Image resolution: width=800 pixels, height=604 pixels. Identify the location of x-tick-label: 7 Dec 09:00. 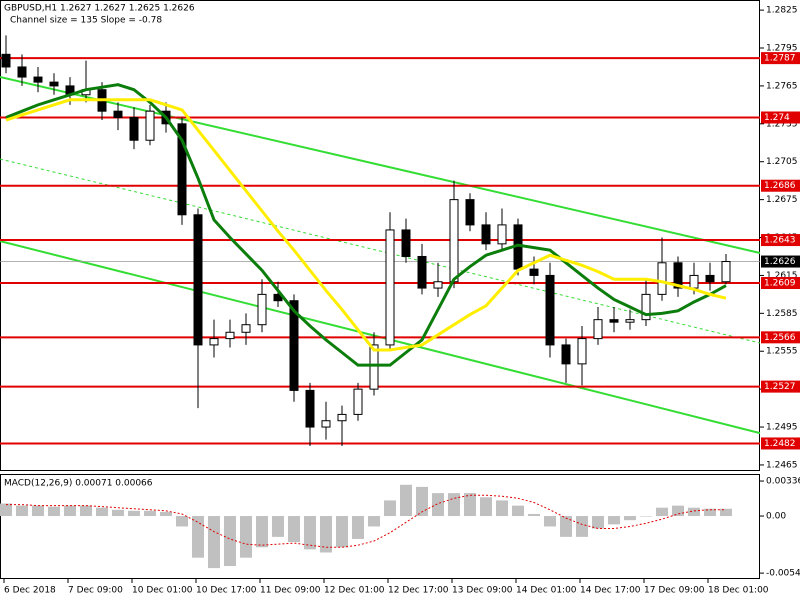
(95, 591).